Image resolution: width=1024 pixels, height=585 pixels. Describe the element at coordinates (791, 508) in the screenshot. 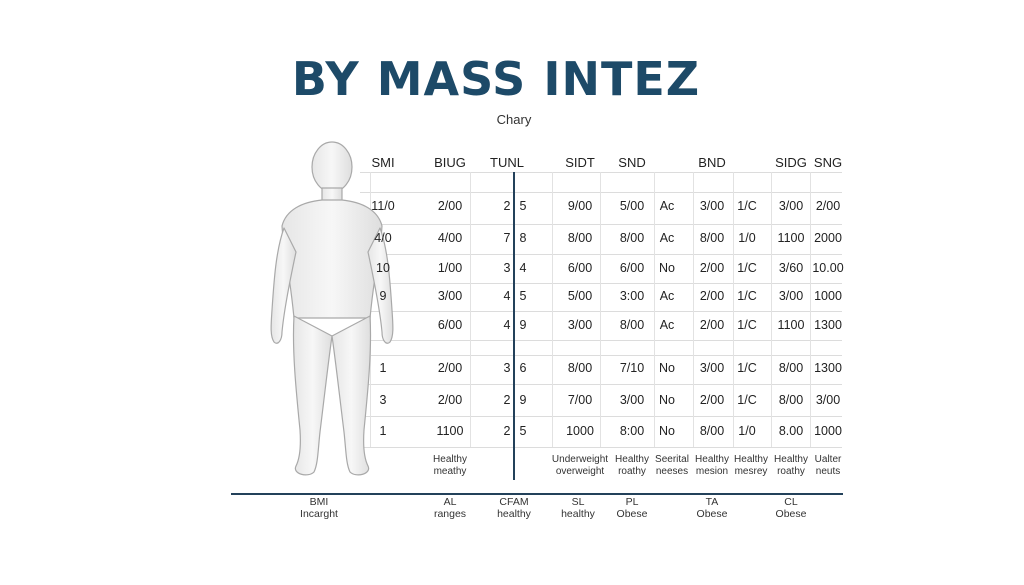

I see `footer-label: CL Obese` at that location.